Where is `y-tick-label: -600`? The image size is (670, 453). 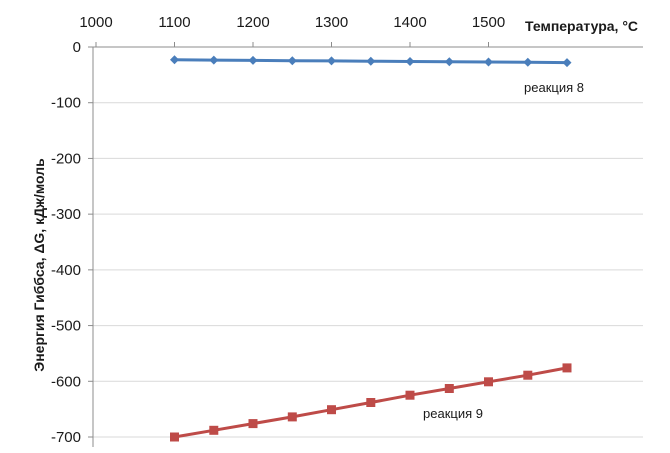
y-tick-label: -600 is located at coordinates (66, 381).